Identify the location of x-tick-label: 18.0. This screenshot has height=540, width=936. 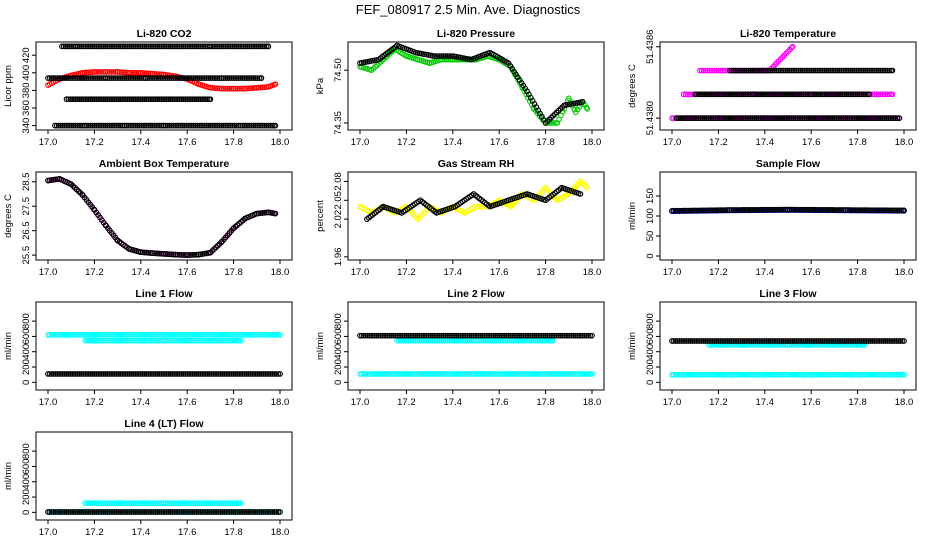
(592, 142).